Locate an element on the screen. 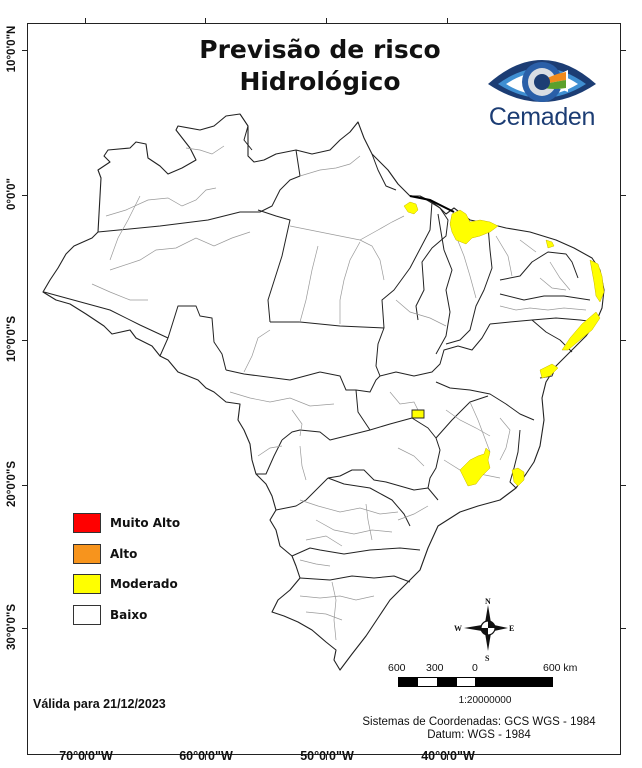 This screenshot has height=768, width=642. legend-item-moderado: Moderado is located at coordinates (126, 584).